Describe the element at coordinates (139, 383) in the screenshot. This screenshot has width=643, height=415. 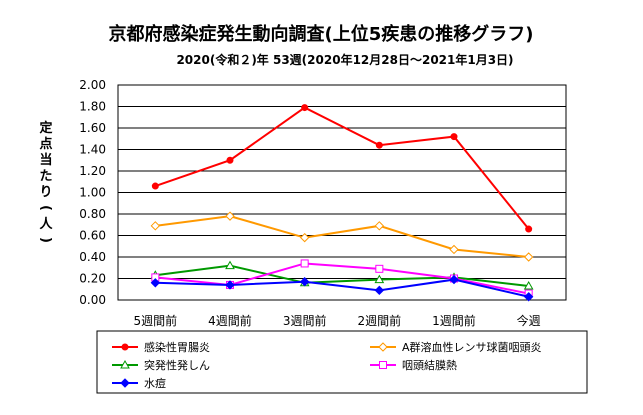
I see `legend-item: 水痘` at that location.